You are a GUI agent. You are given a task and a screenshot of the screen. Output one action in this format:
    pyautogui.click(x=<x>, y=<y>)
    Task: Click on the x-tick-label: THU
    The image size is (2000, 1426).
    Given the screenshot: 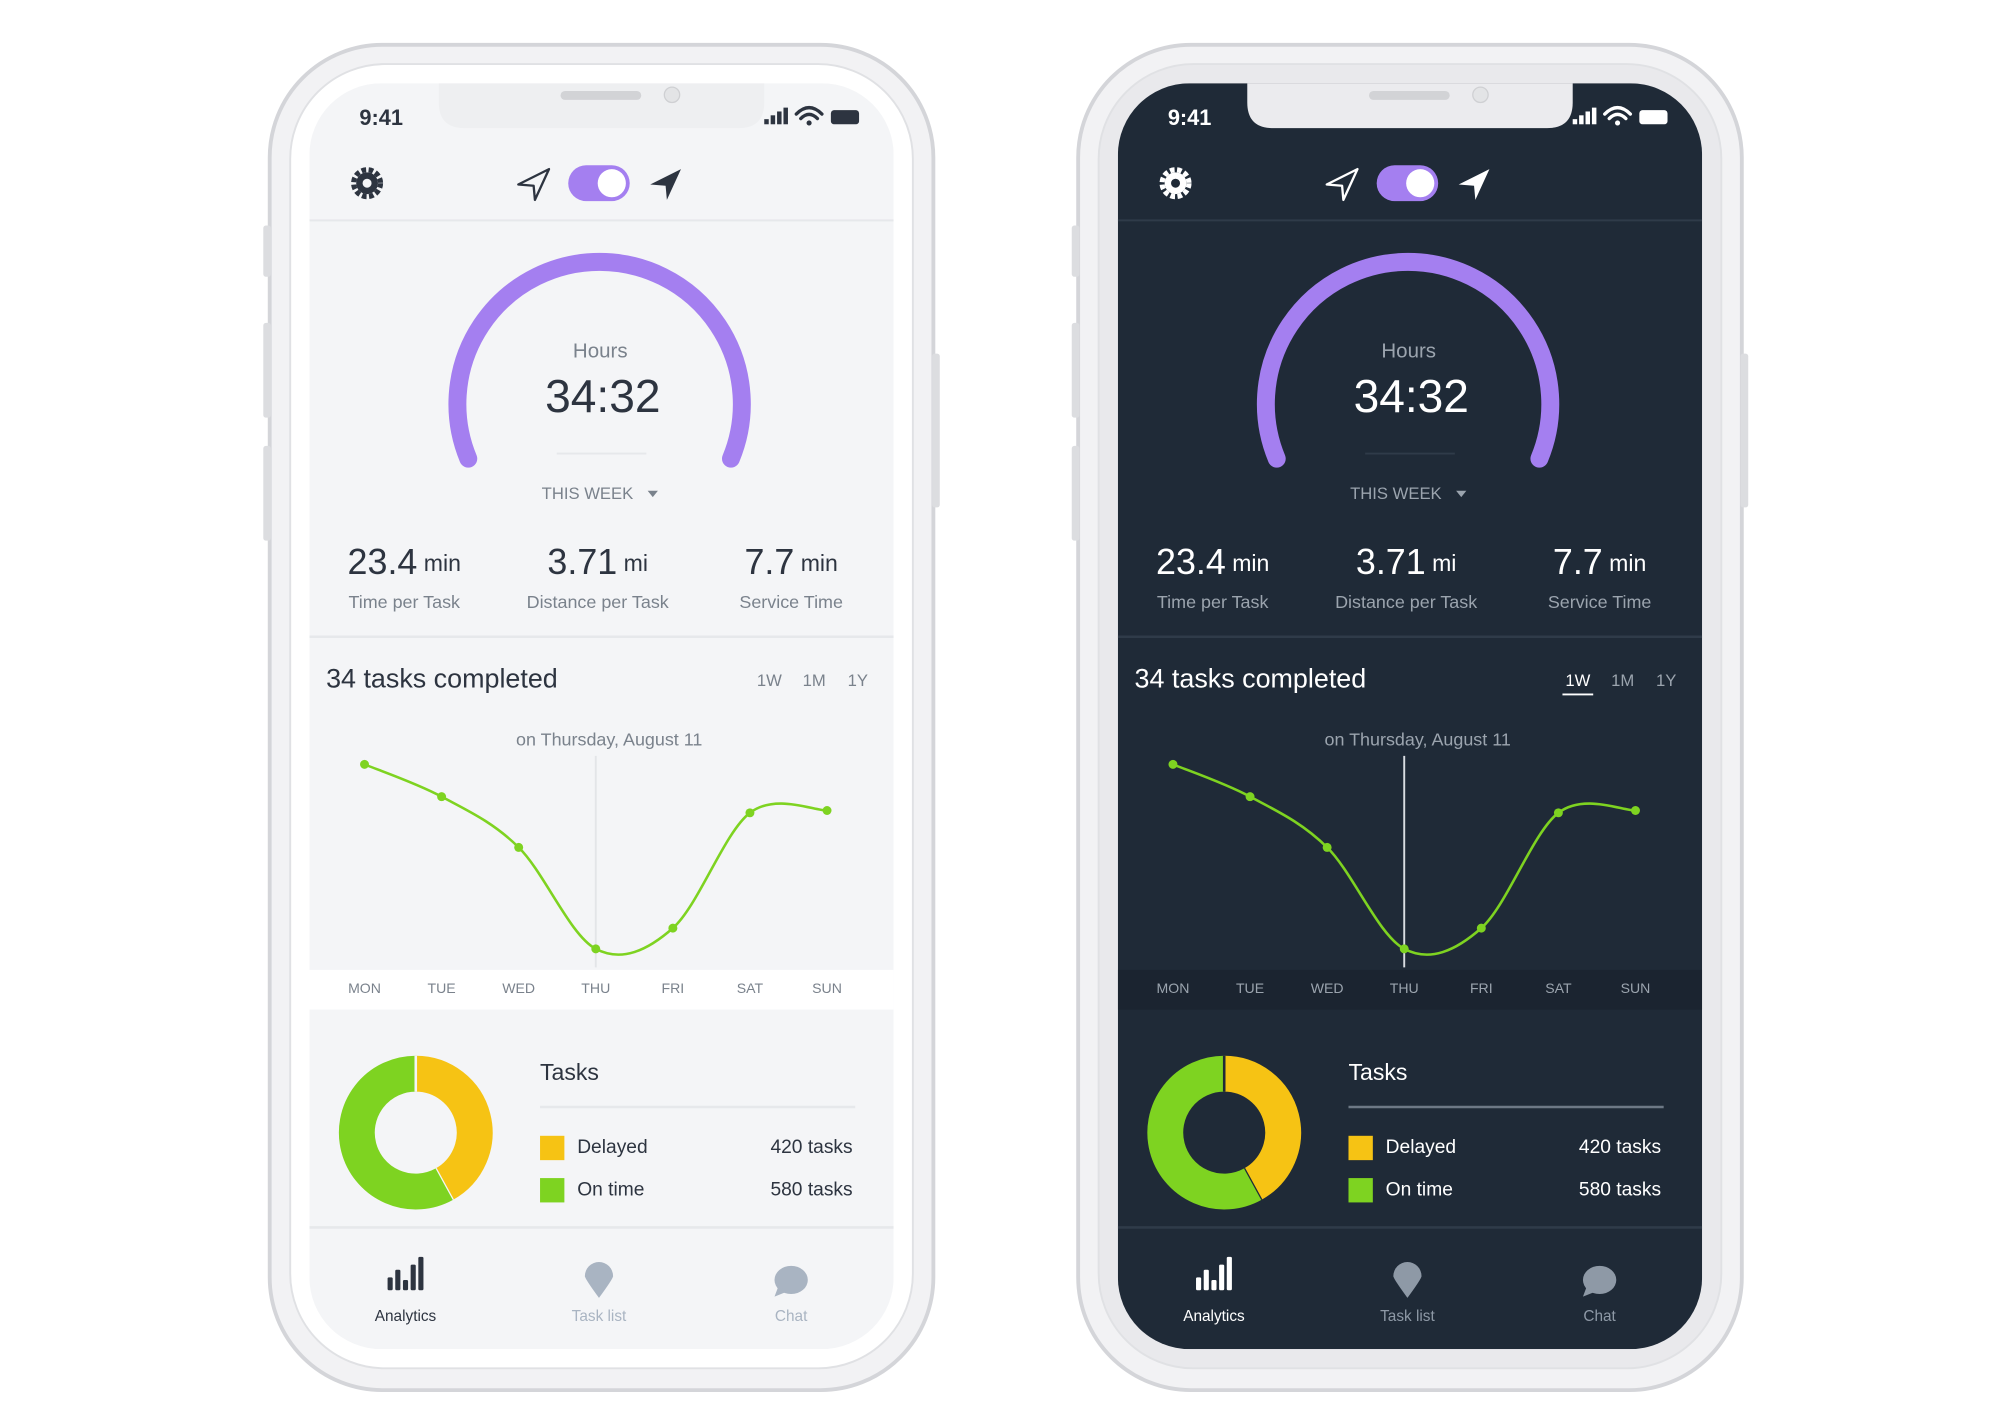 What is the action you would take?
    pyautogui.click(x=1404, y=988)
    